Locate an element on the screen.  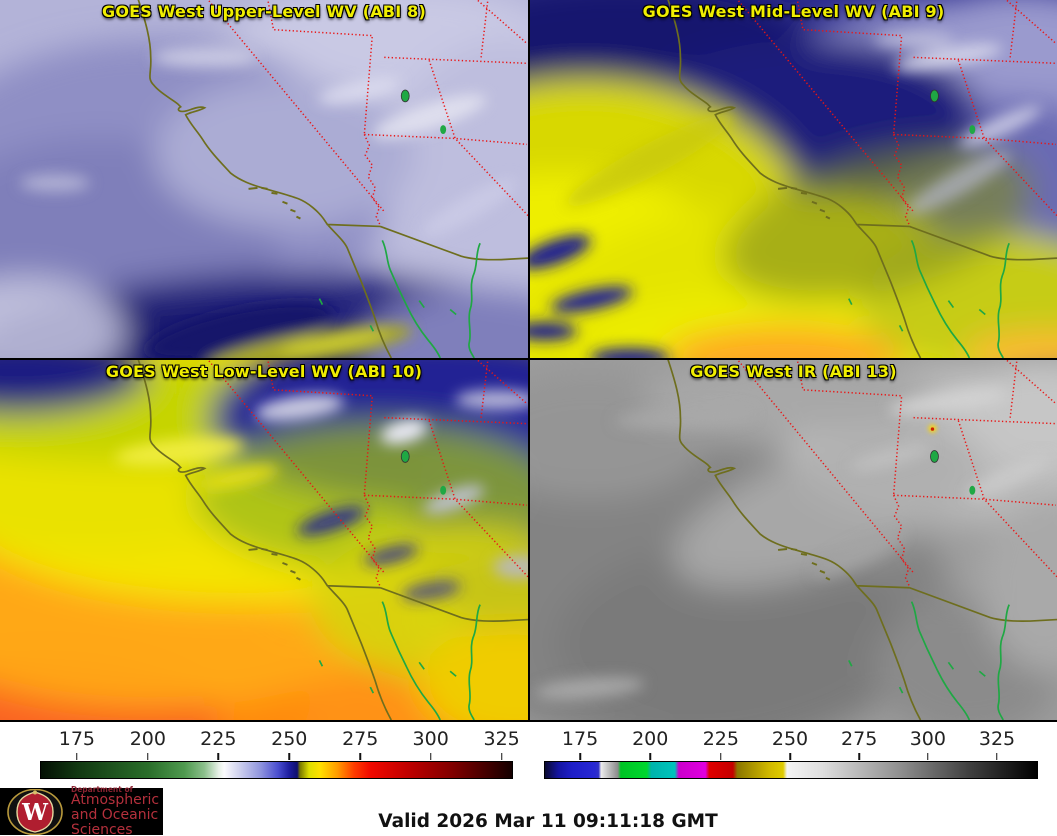
wv-tick-label: 250 is located at coordinates (289, 739).